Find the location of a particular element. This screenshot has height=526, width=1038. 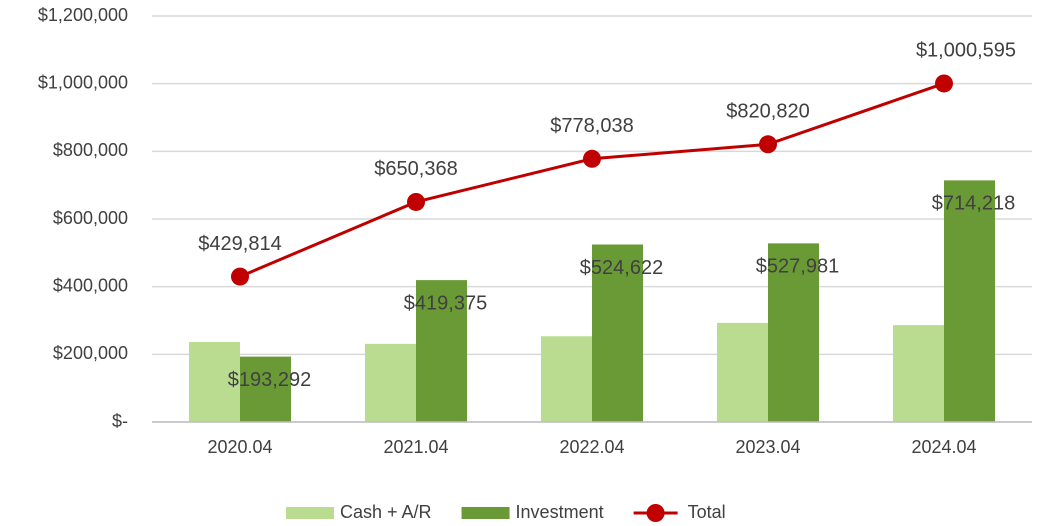

y-tick-label: $- is located at coordinates (120, 421).